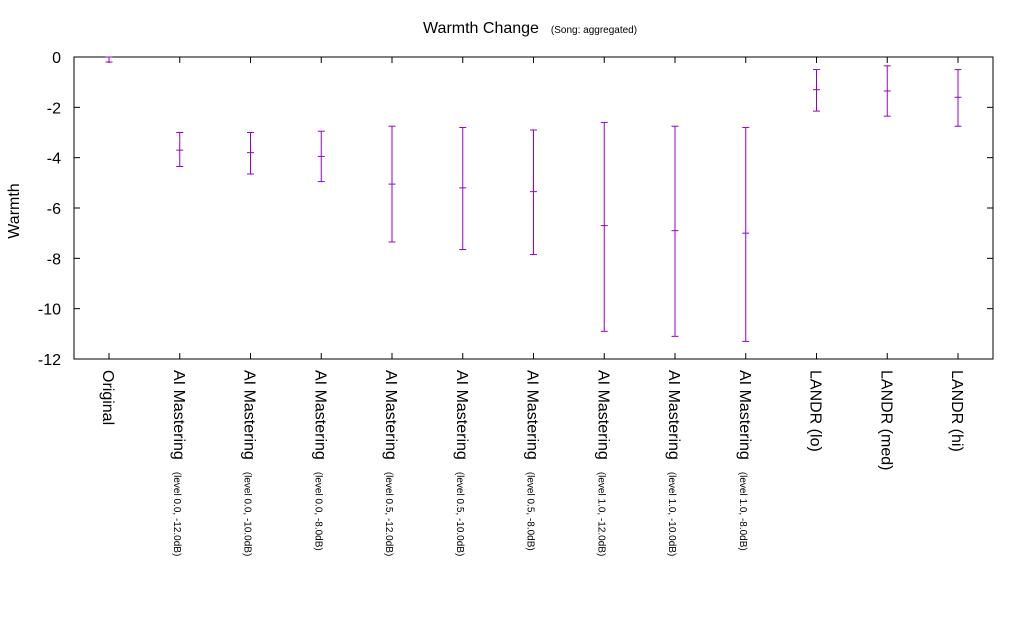 Image resolution: width=1024 pixels, height=640 pixels. Describe the element at coordinates (885, 420) in the screenshot. I see `x-tick-label: LANDR (med)` at that location.